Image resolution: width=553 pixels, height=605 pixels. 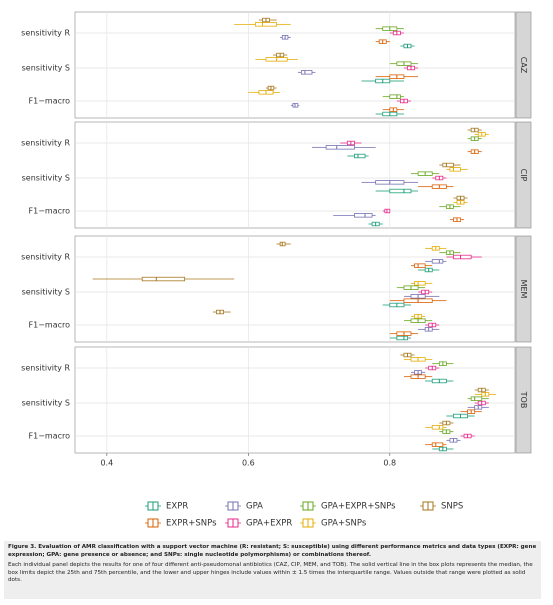 What do you see at coordinates (389, 463) in the screenshot?
I see `x-tick-label: 0.8` at bounding box center [389, 463].